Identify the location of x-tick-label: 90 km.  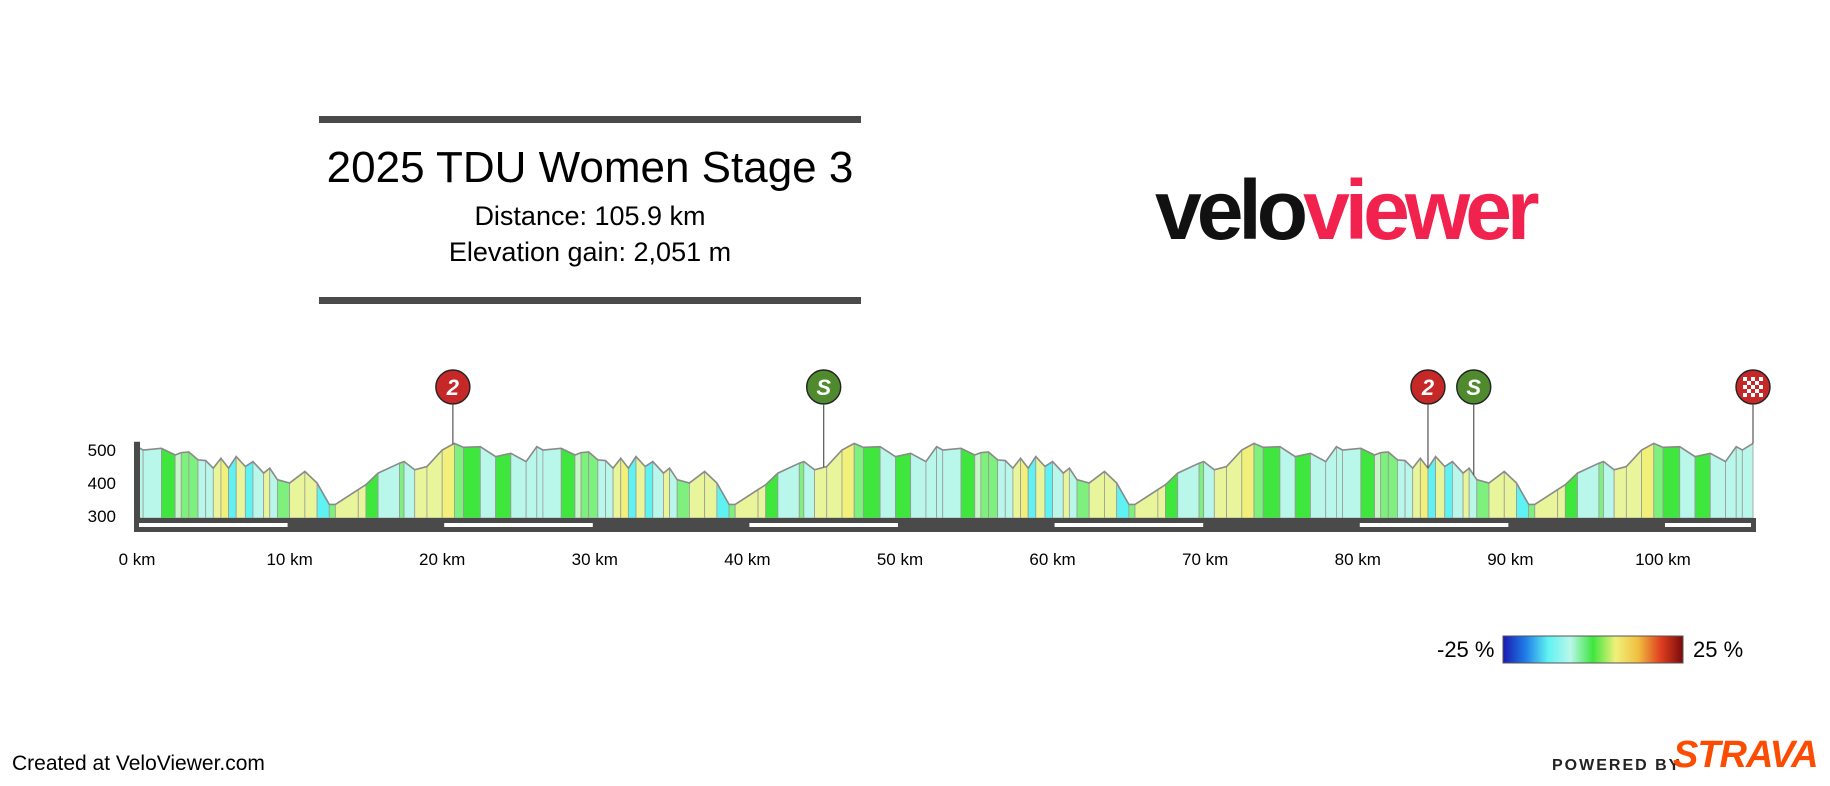
(1510, 559).